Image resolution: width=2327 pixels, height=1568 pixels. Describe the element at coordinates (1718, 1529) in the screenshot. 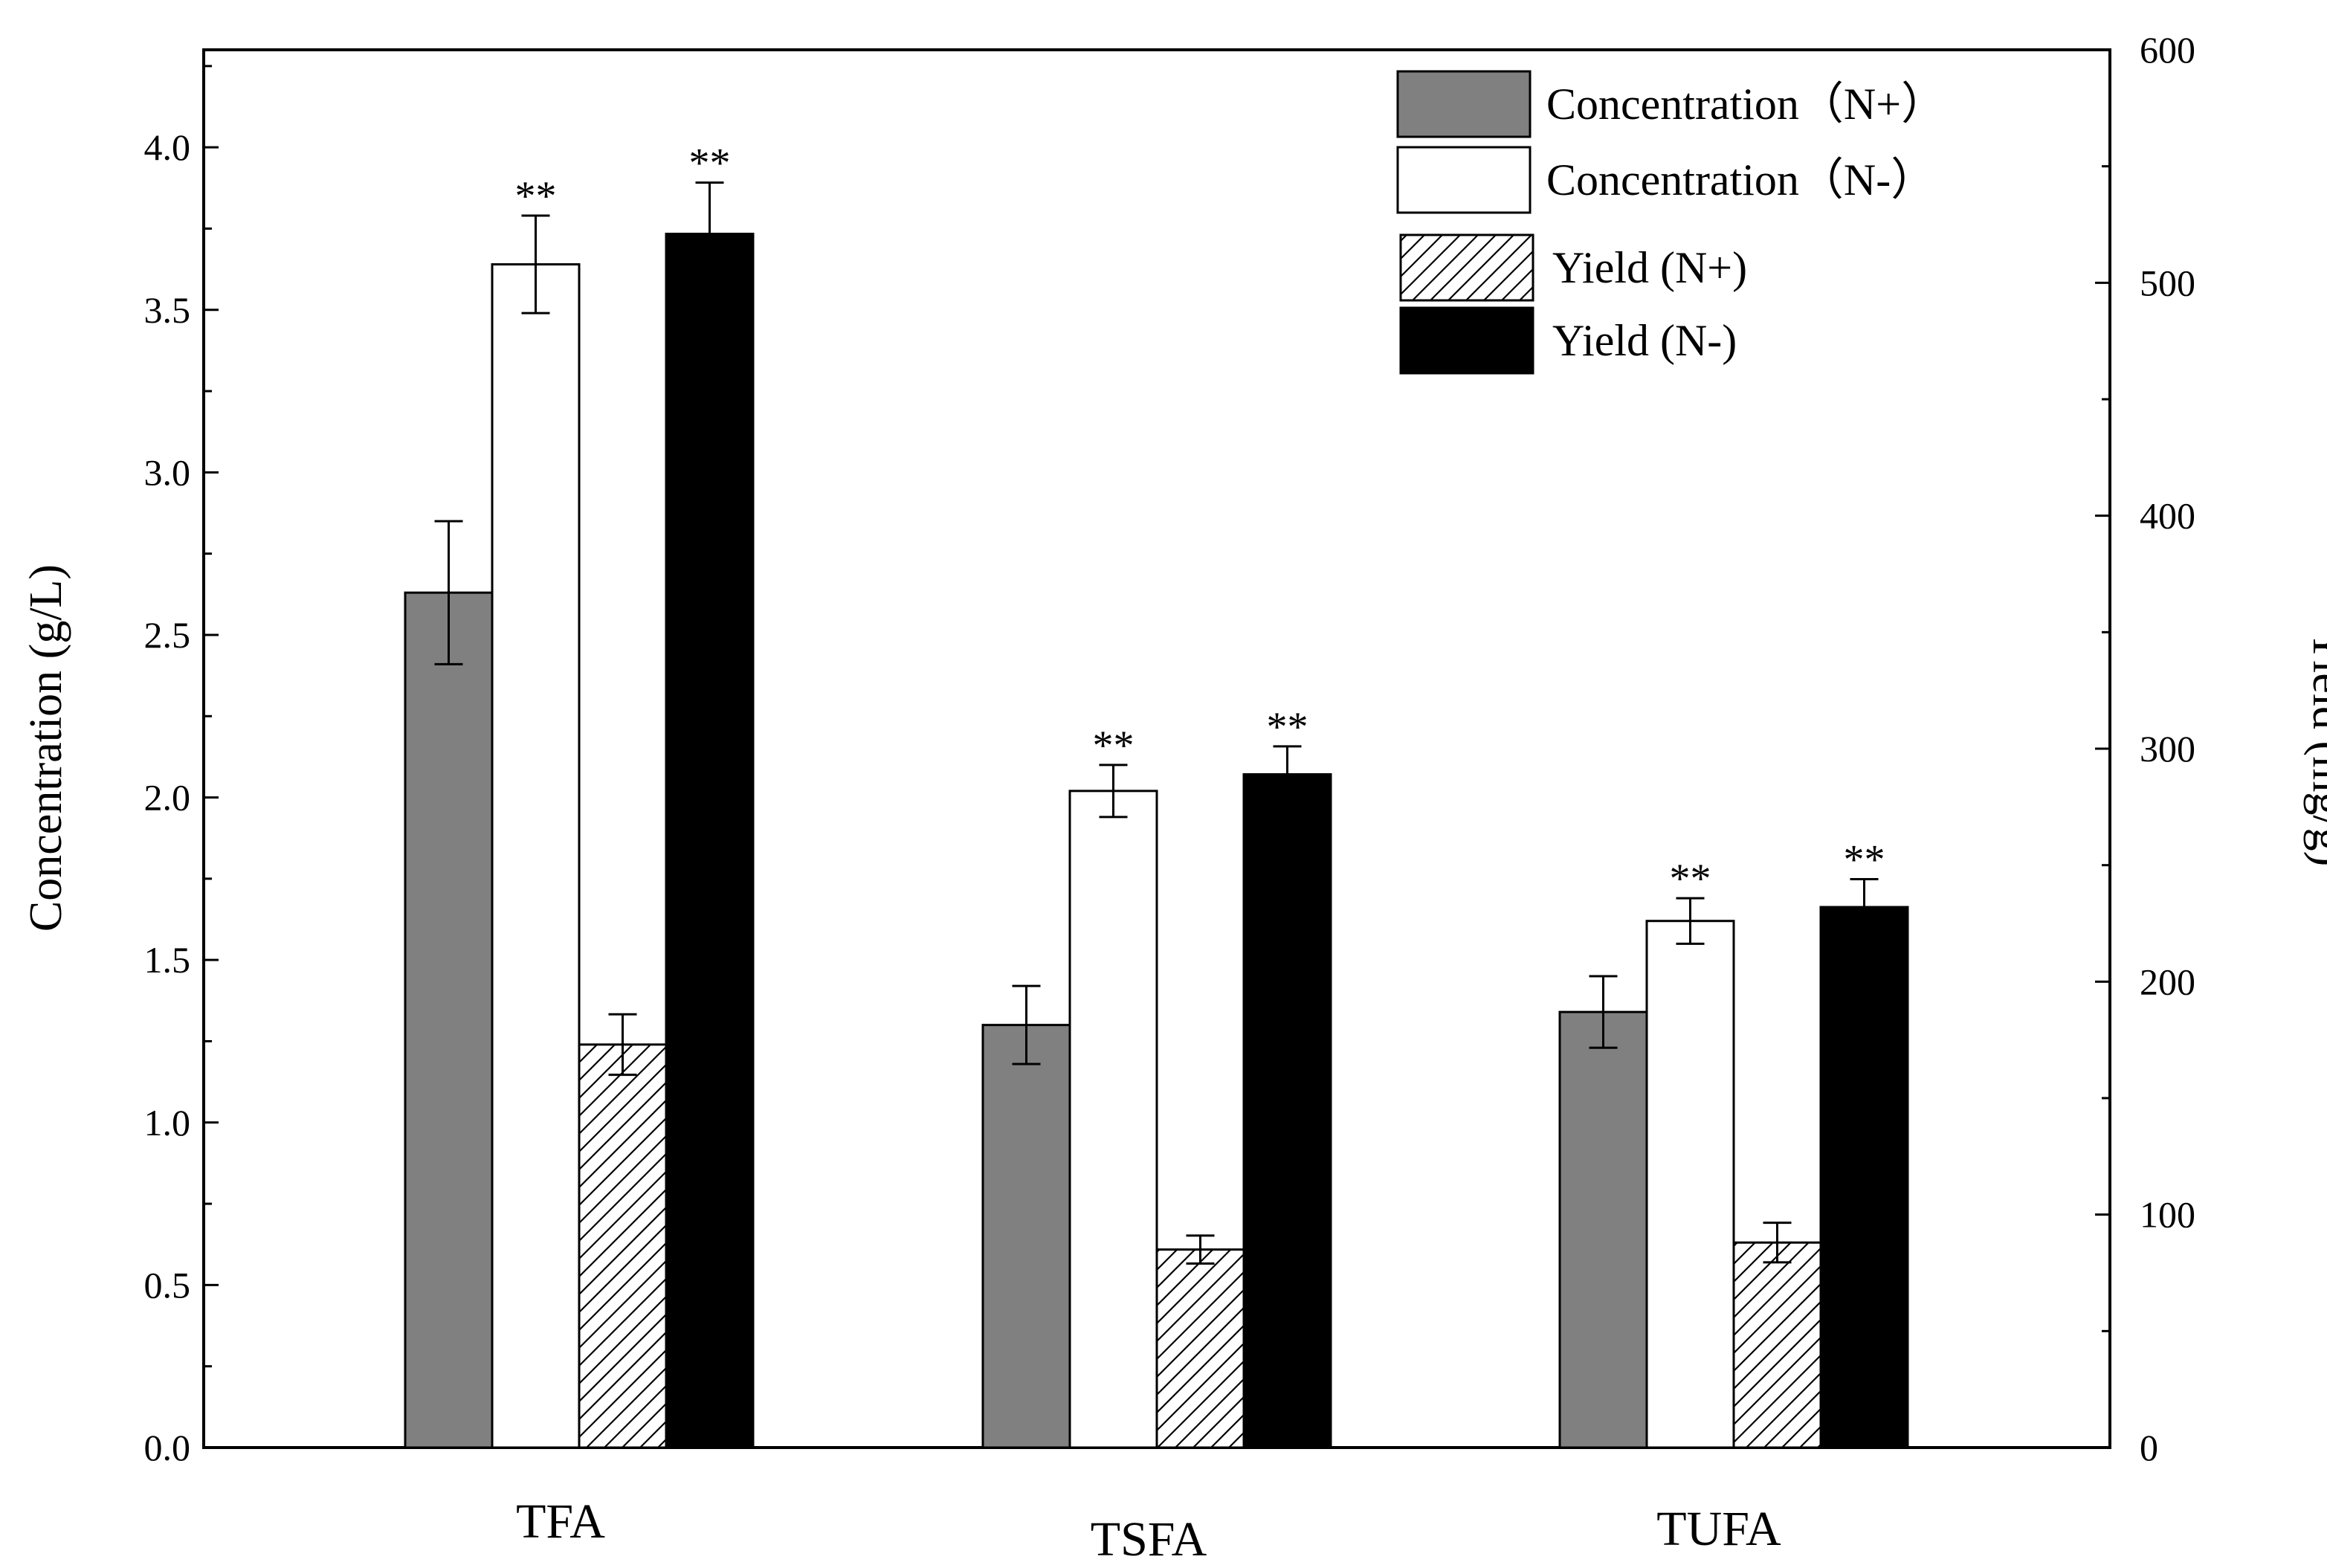

I see `category-label: TUFA` at that location.